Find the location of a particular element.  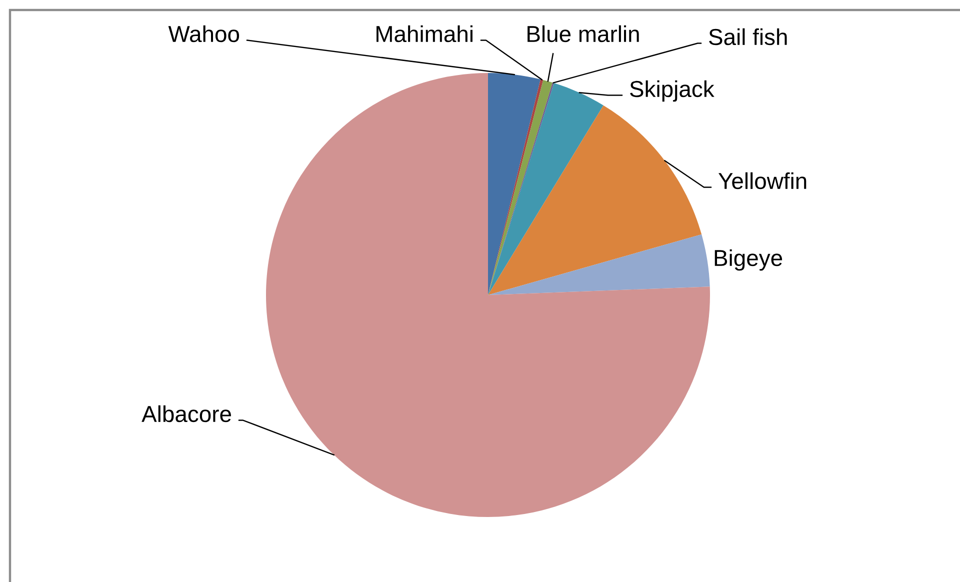

slice-label: Yellowfin is located at coordinates (762, 181).